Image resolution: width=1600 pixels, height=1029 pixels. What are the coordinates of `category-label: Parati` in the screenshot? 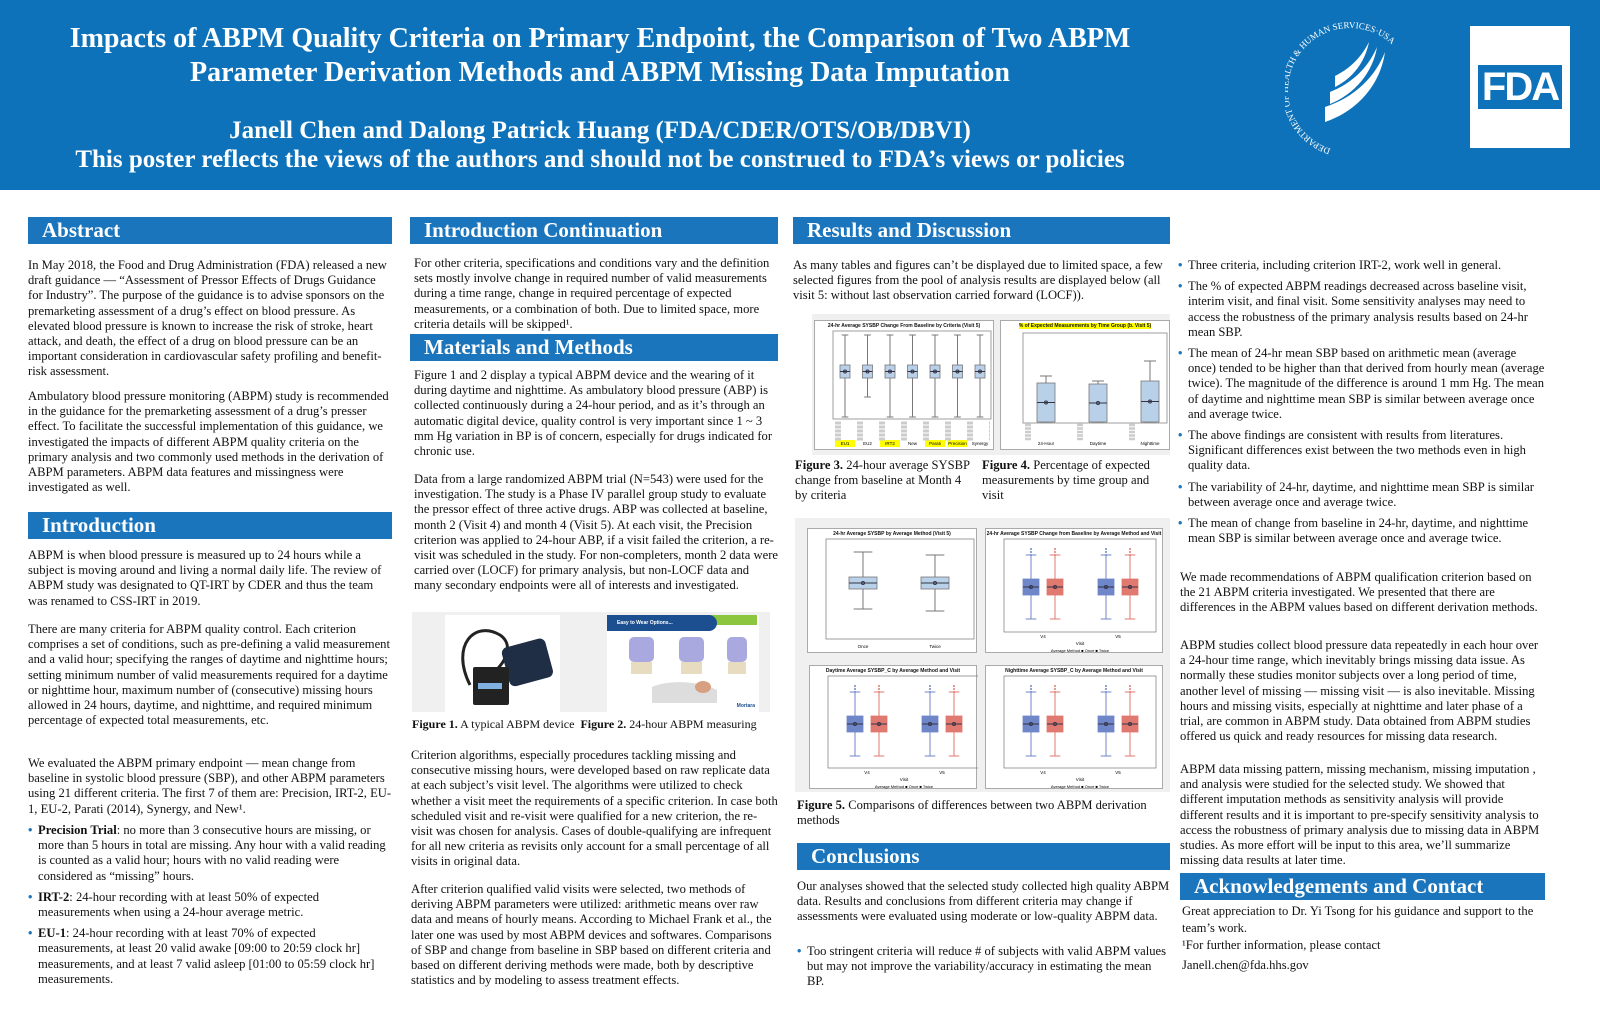 It's located at (935, 443).